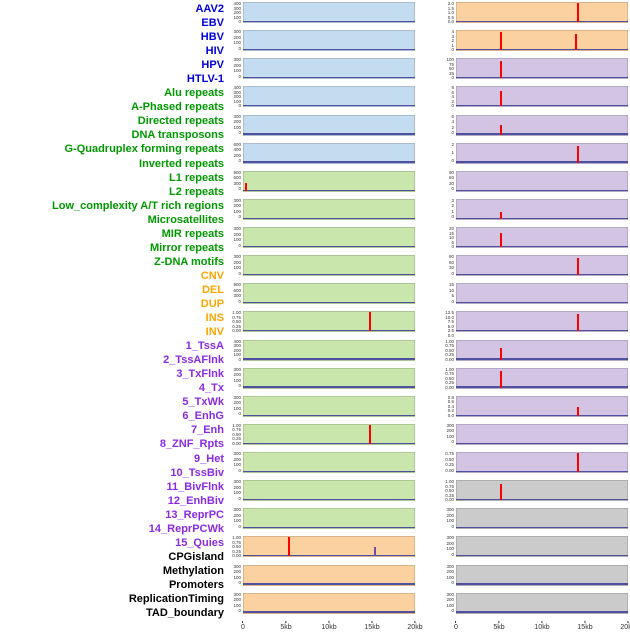  Describe the element at coordinates (456, 628) in the screenshot. I see `x-tick-label: 0` at that location.